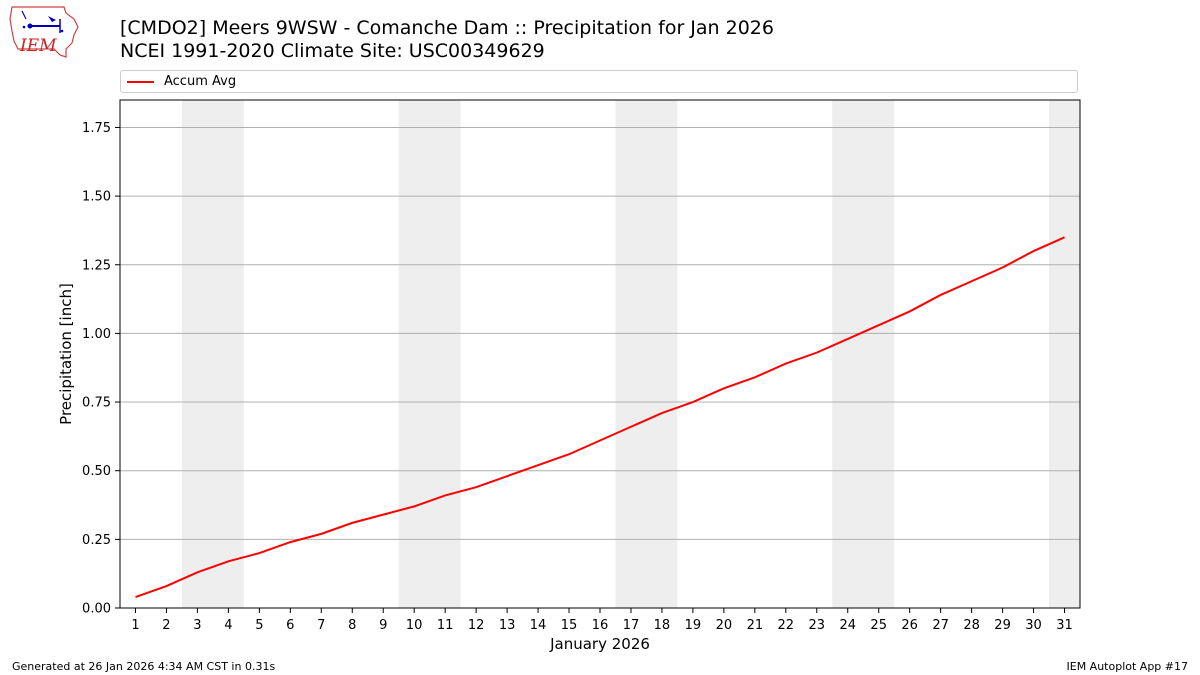 The height and width of the screenshot is (675, 1200). Describe the element at coordinates (197, 625) in the screenshot. I see `x-tick-label: 3` at that location.